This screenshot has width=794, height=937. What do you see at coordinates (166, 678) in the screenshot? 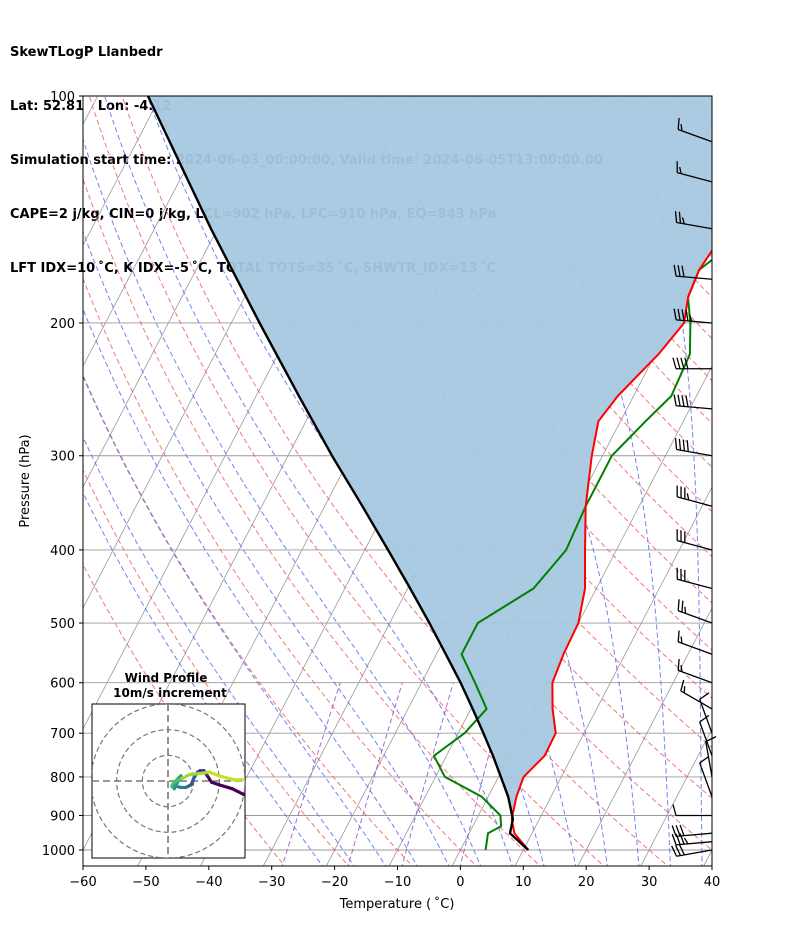
I see `hodograph-title: Wind Profile` at bounding box center [166, 678].